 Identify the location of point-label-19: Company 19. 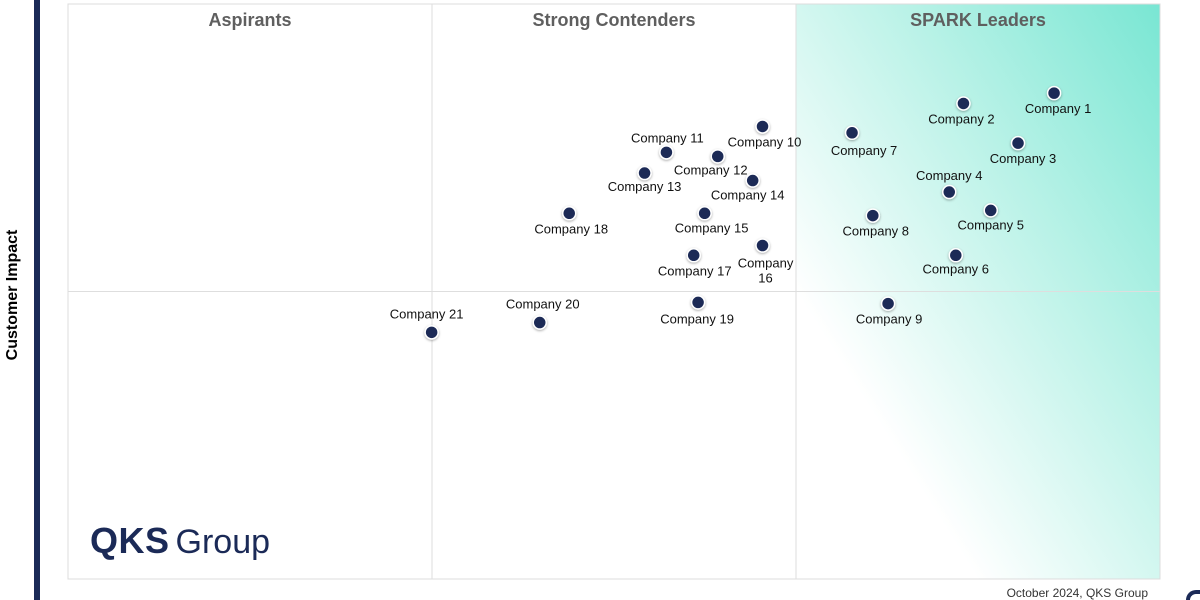
(697, 318).